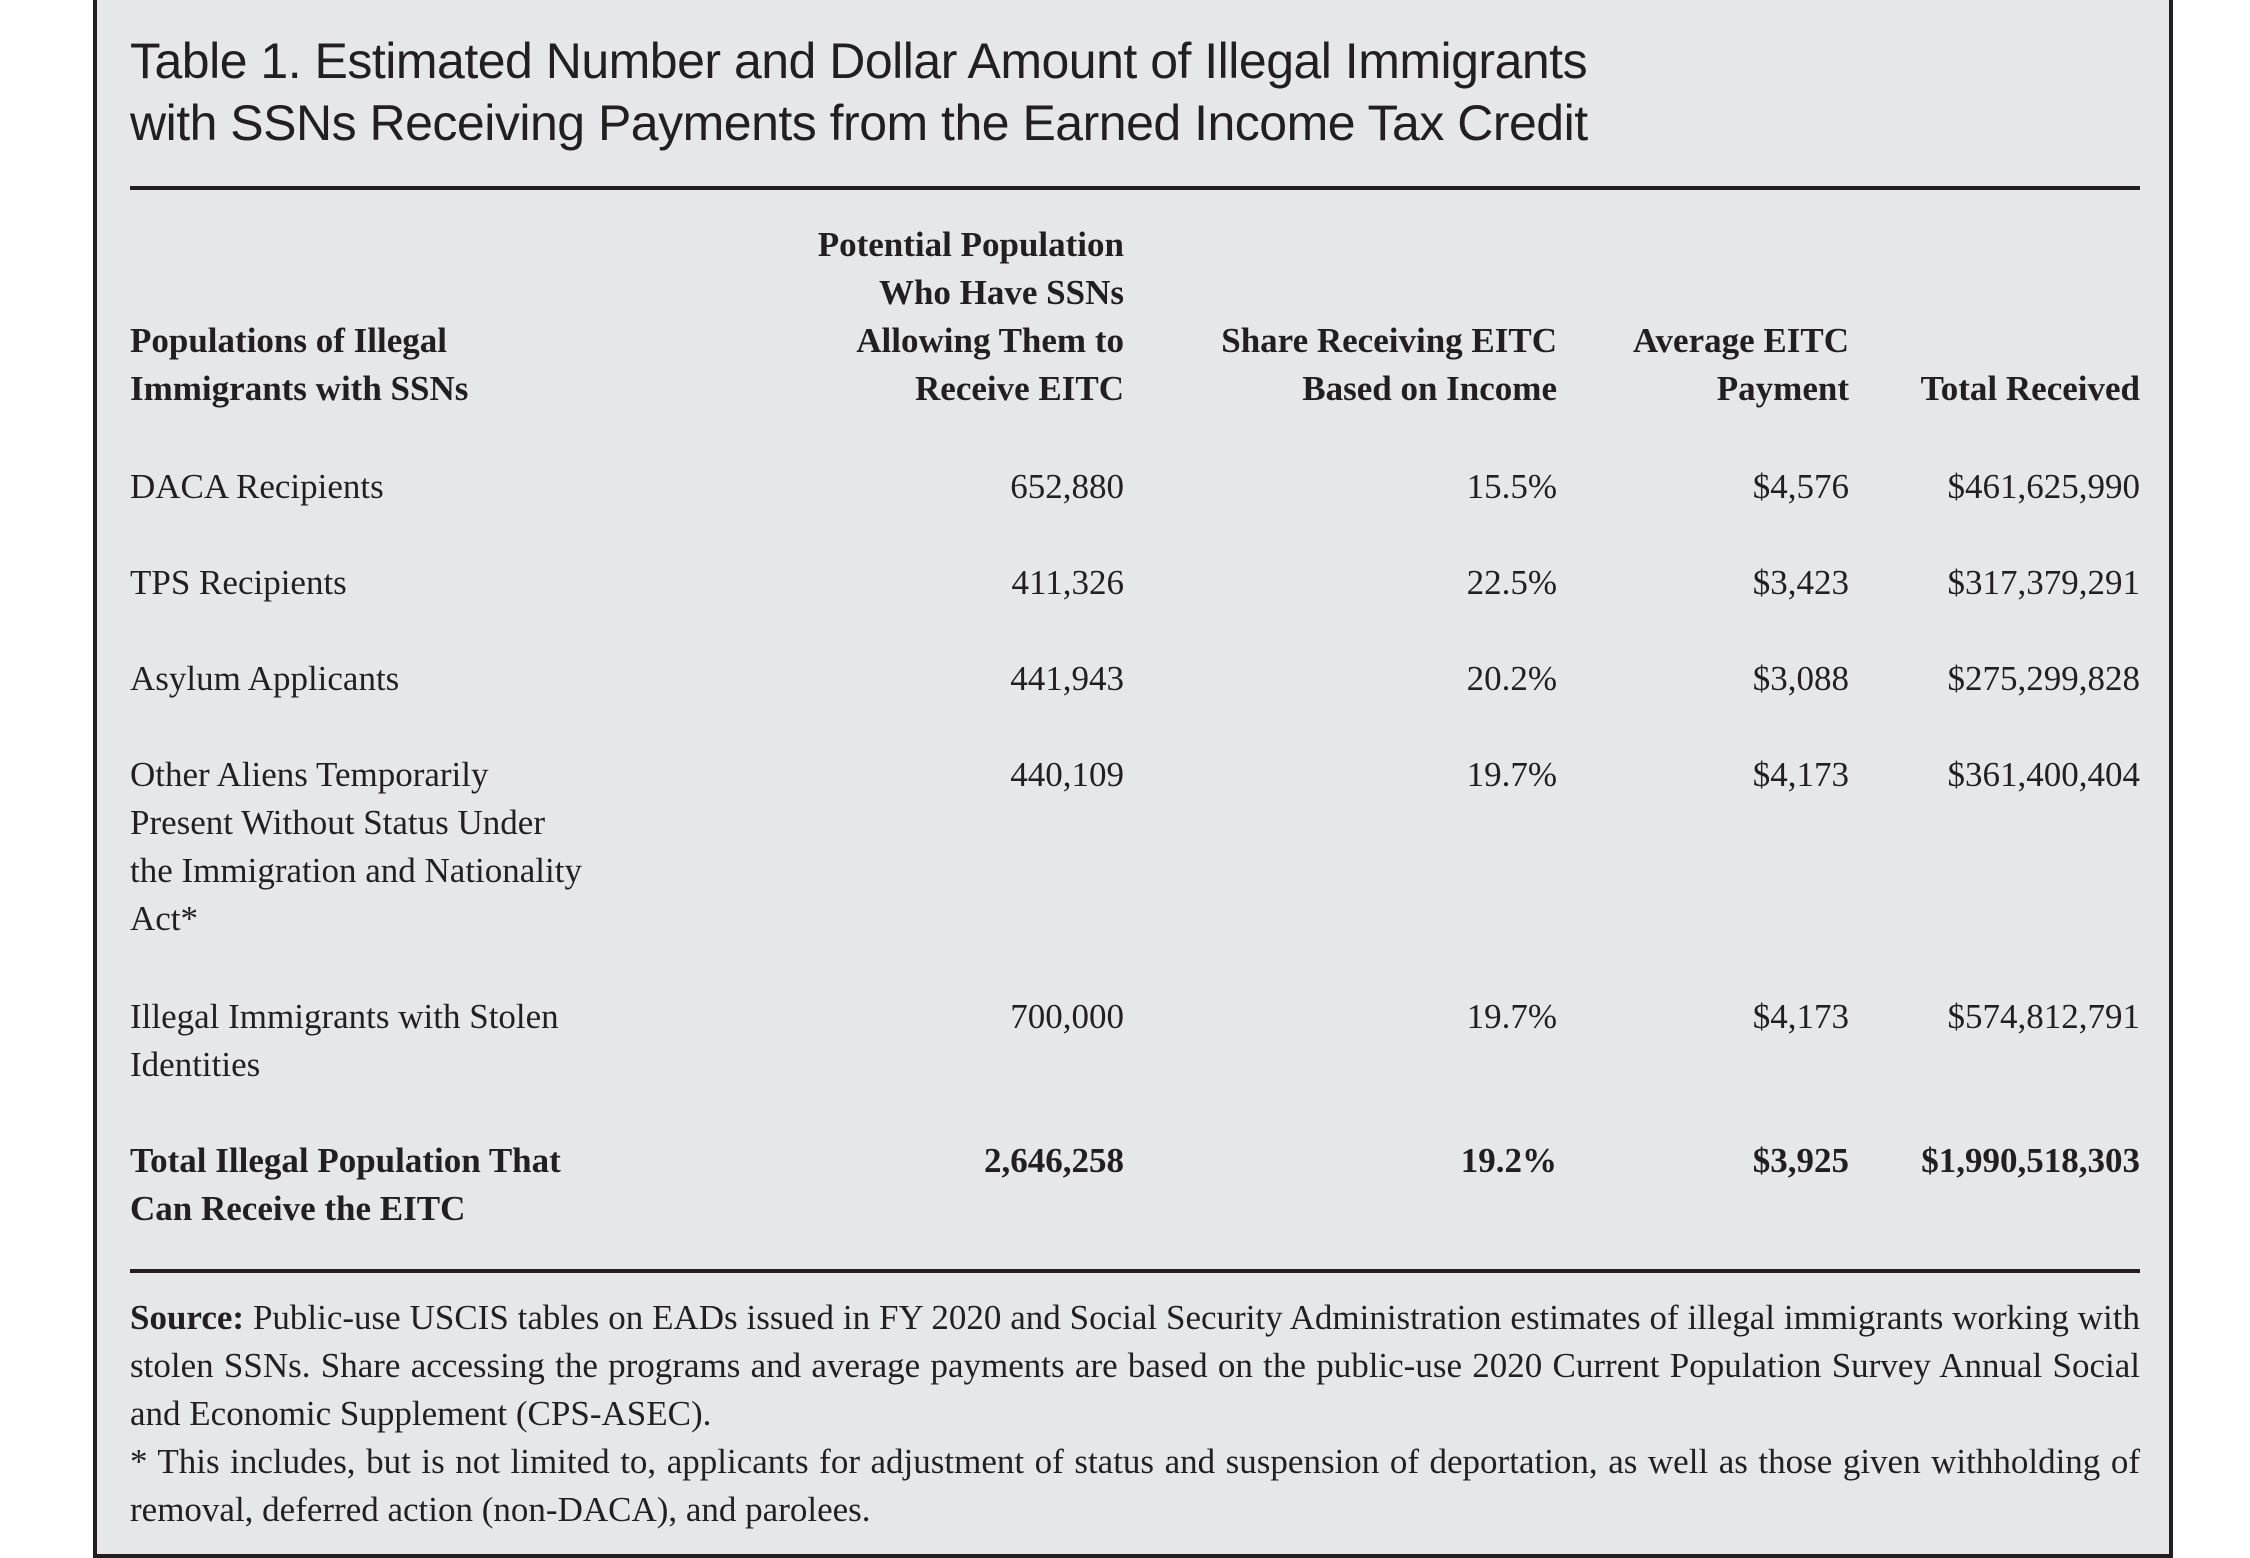  I want to click on cell-avg: $3,088, so click(1800, 678).